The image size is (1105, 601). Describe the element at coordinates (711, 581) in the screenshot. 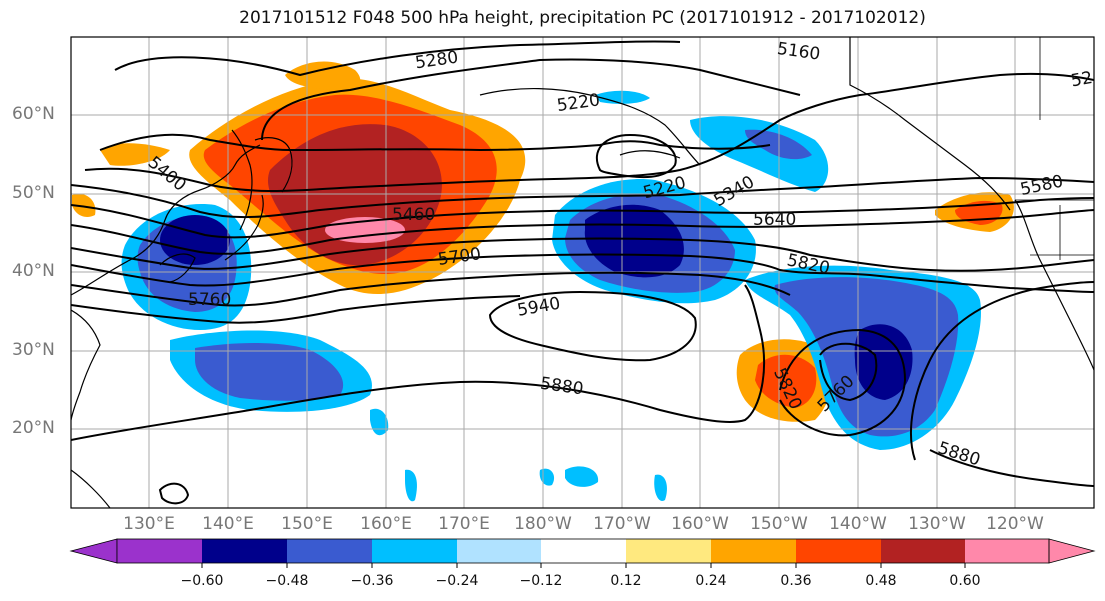

I see `colorbar-tick-label: 0.24` at that location.